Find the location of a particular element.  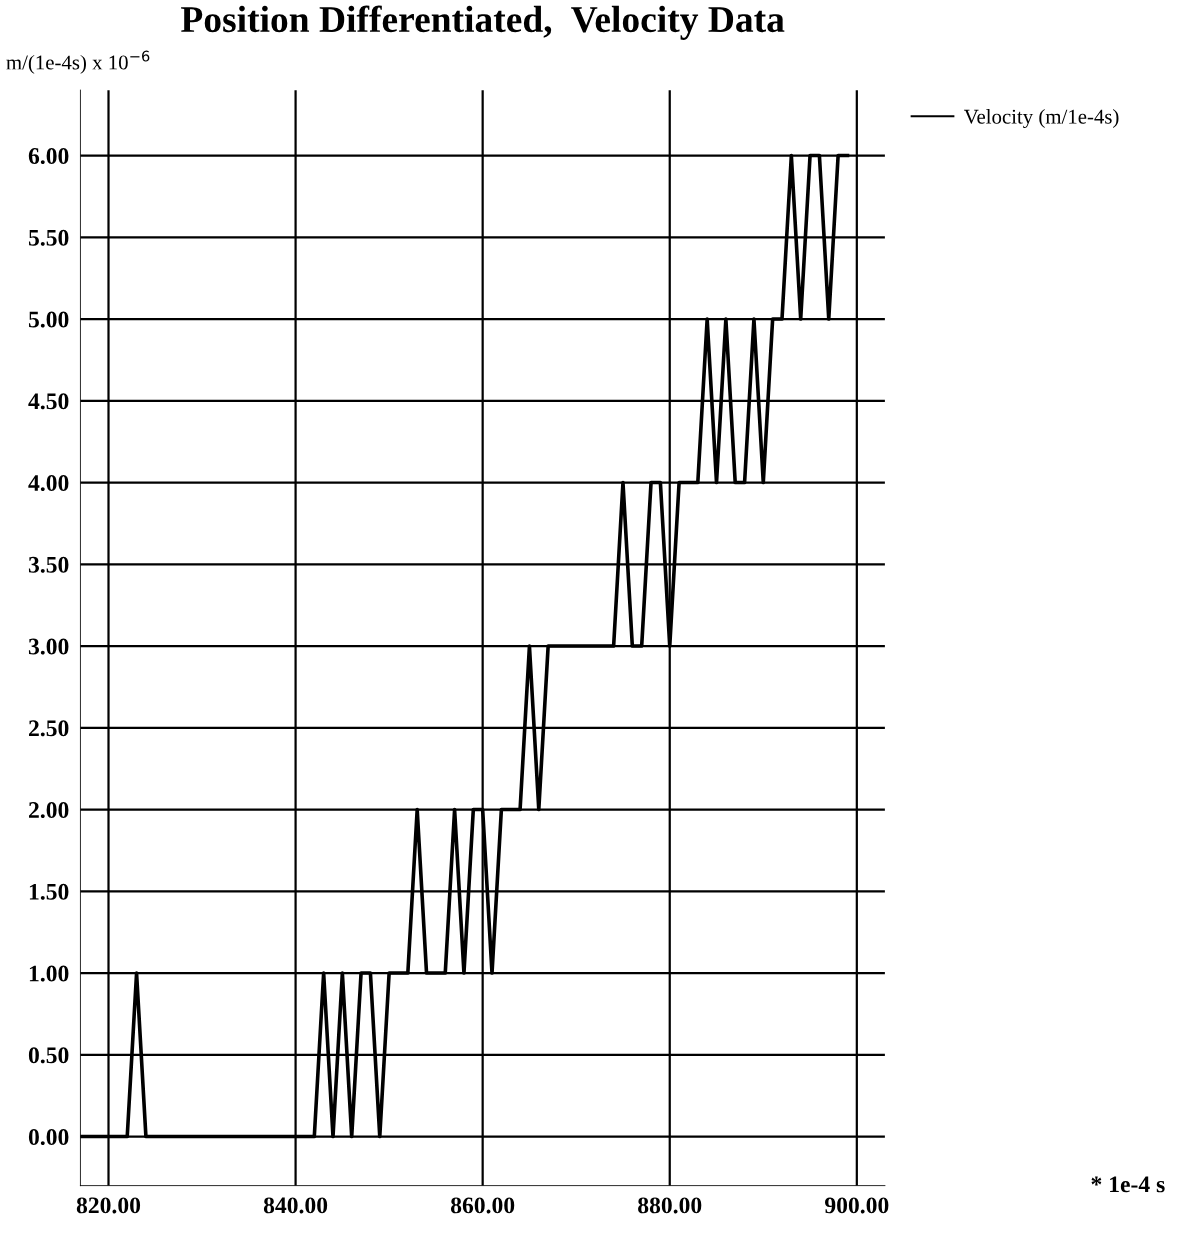

y-tick-label: 1.00 is located at coordinates (49, 973).